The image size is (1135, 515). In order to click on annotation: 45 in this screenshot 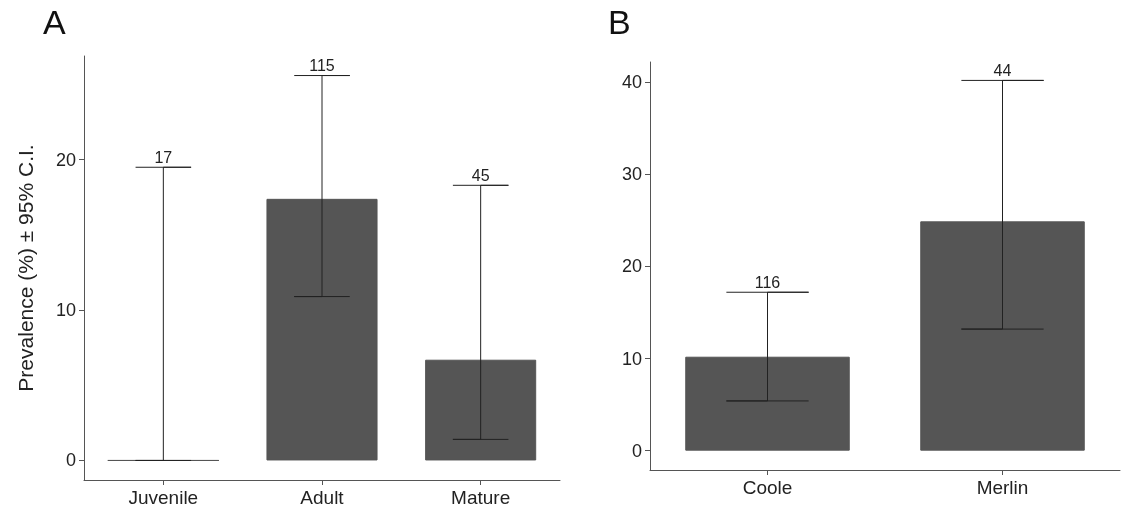, I will do `click(480, 175)`.